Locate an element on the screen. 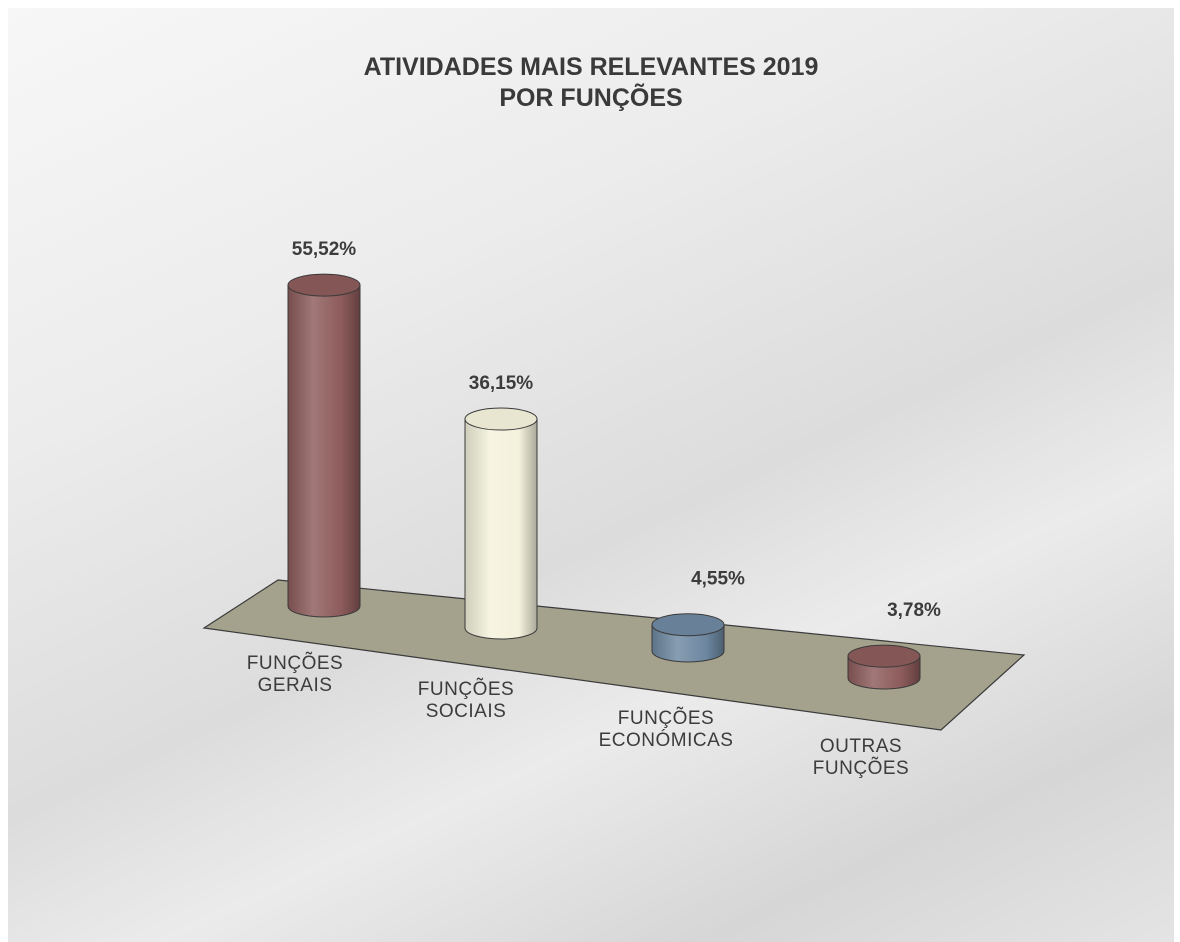 Image resolution: width=1180 pixels, height=942 pixels. chart-title-line-1: ATIVIDADES MAIS RELEVANTES 2019 is located at coordinates (591, 67).